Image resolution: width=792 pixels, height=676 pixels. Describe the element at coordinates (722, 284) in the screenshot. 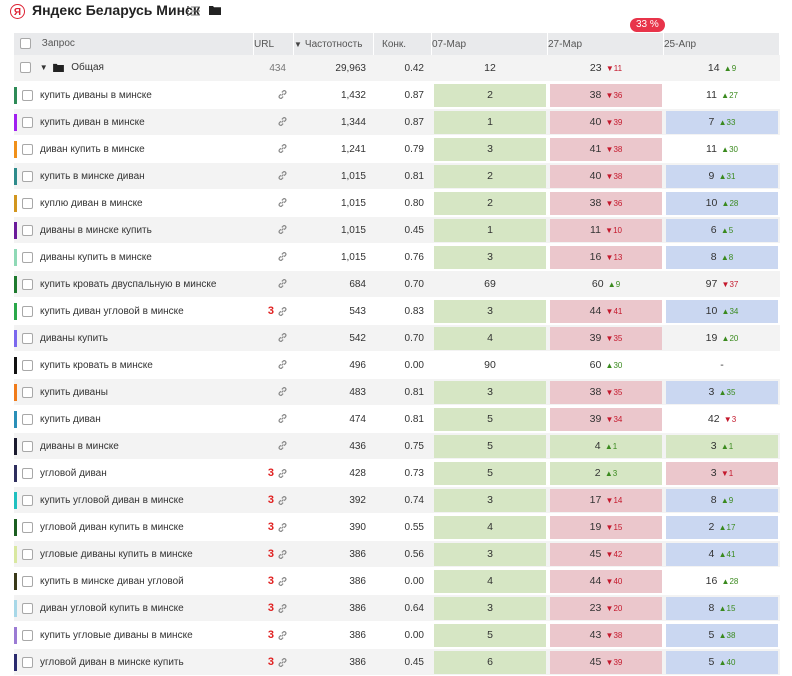

I see `position-chip: 97 ▼37` at that location.